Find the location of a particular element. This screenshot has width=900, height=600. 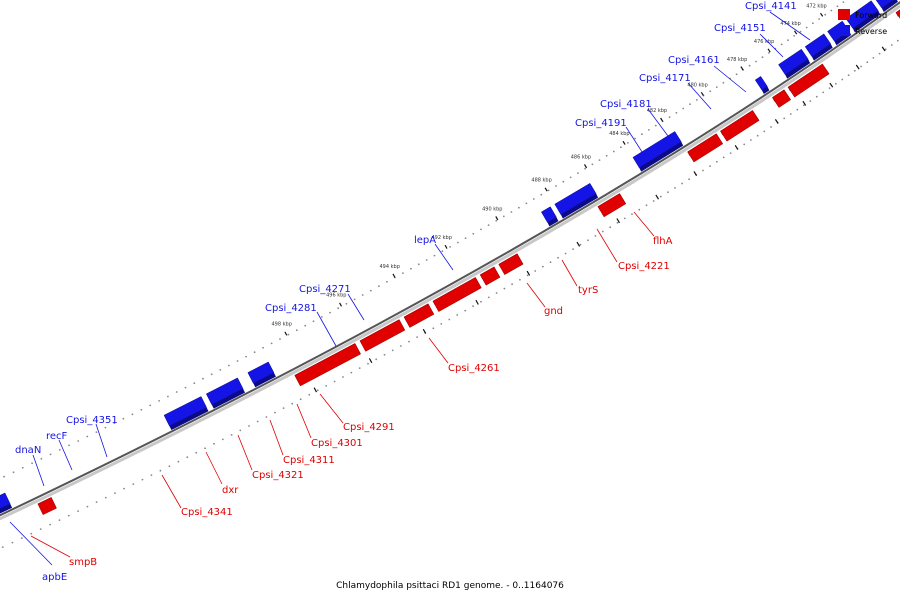

gene-label-lepA: lepA is located at coordinates (434, 253).